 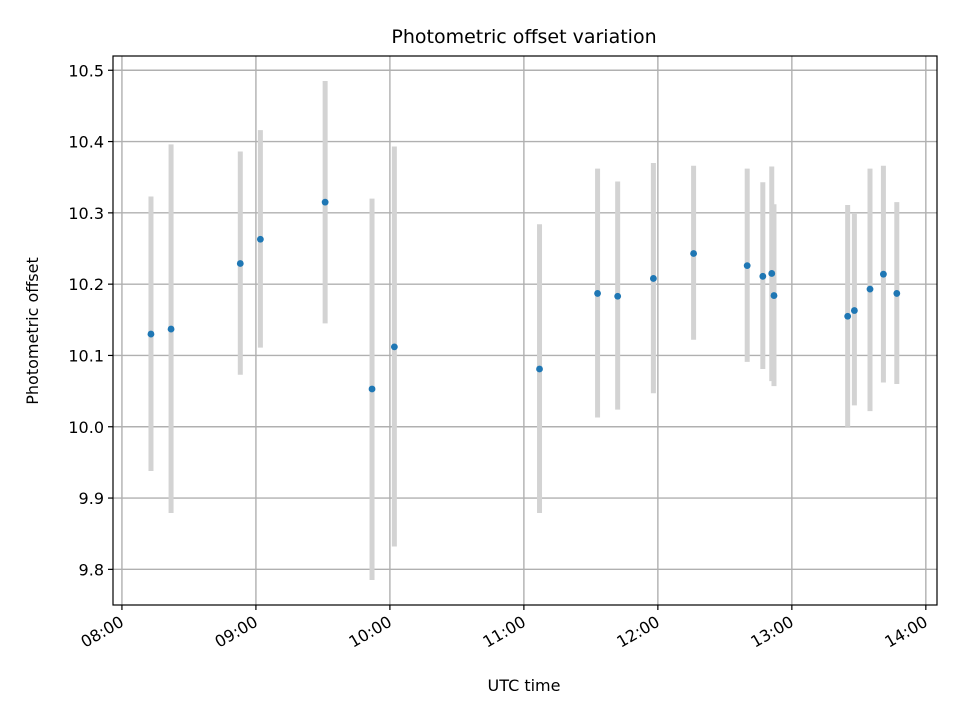 I want to click on y-tick-label: 9.8, so click(x=91, y=569).